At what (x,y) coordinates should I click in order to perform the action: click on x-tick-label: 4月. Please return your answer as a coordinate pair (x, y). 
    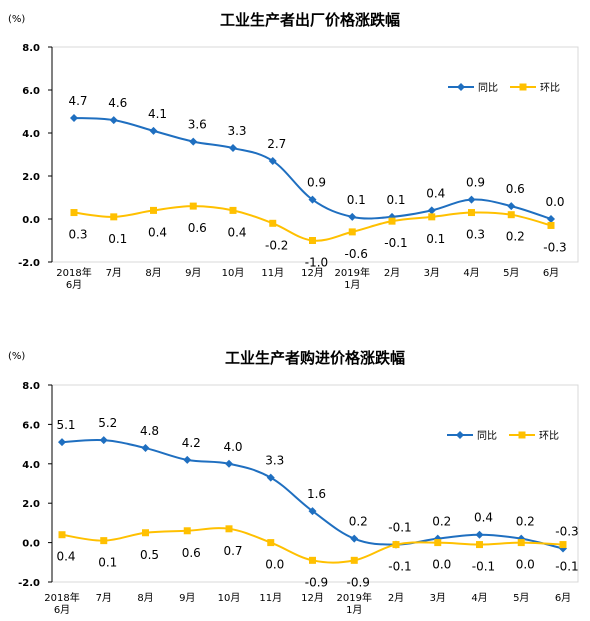
    Looking at the image, I should click on (471, 273).